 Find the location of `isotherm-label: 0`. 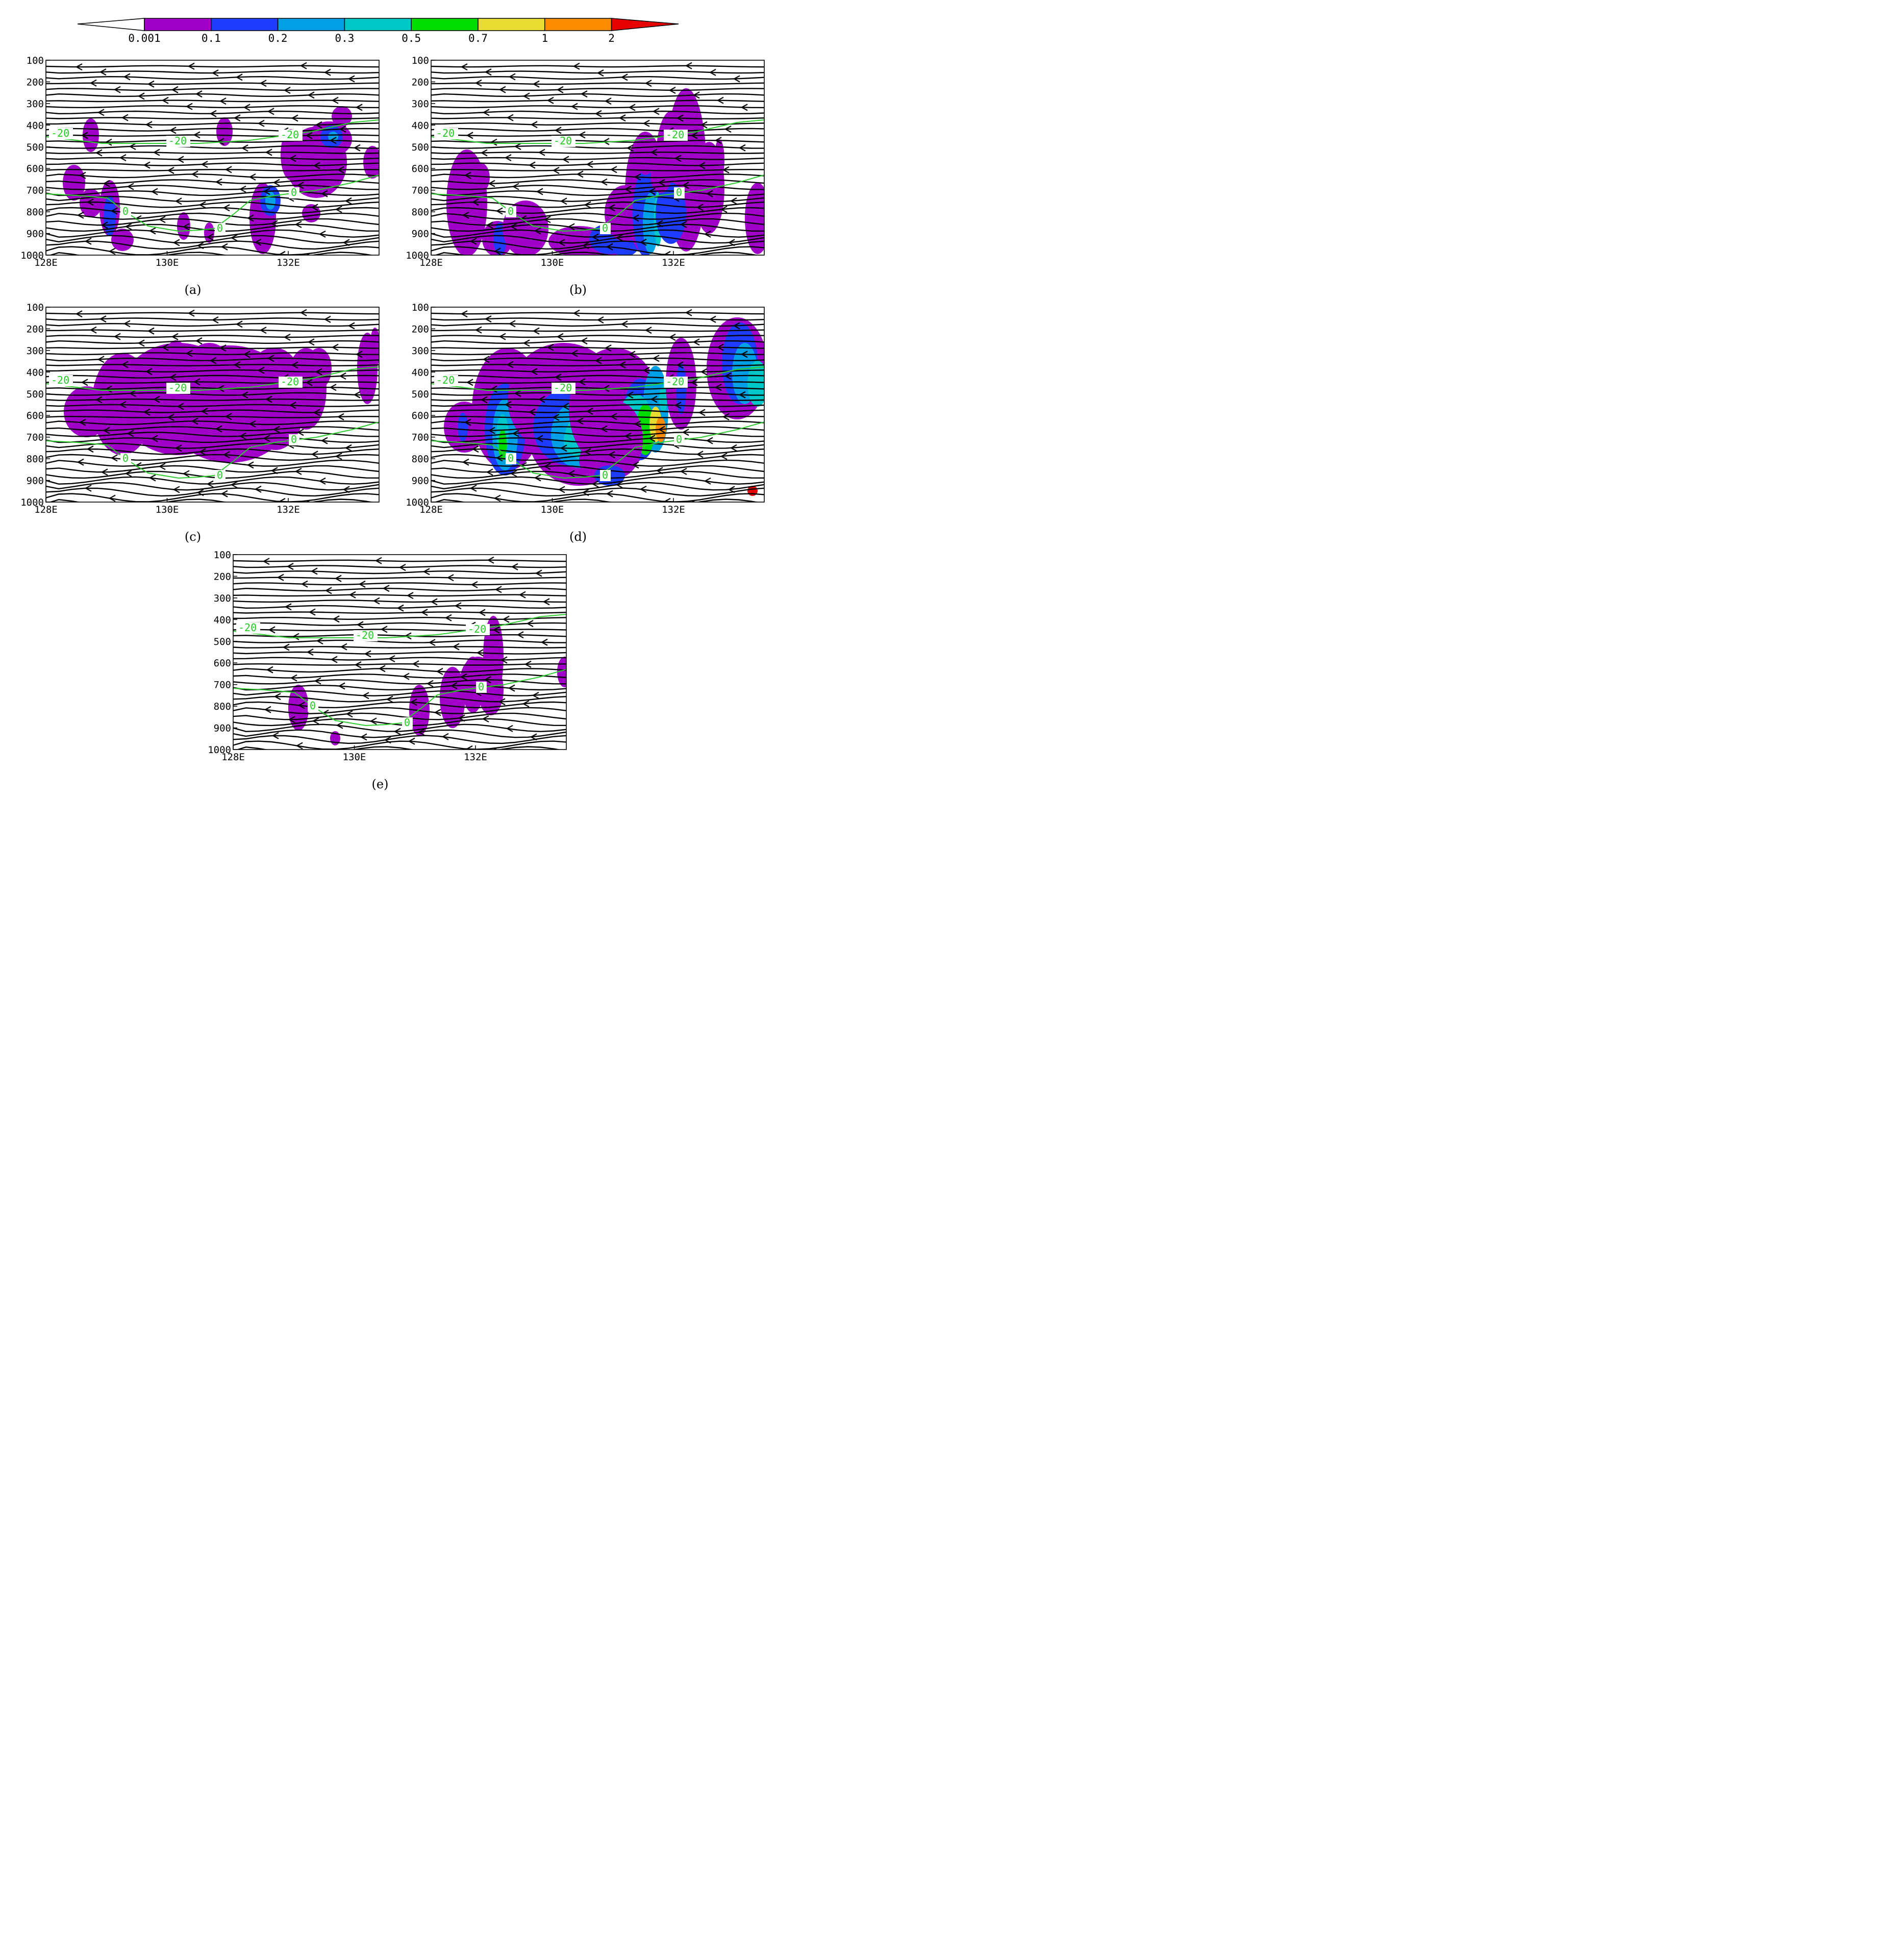

isotherm-label: 0 is located at coordinates (679, 439).